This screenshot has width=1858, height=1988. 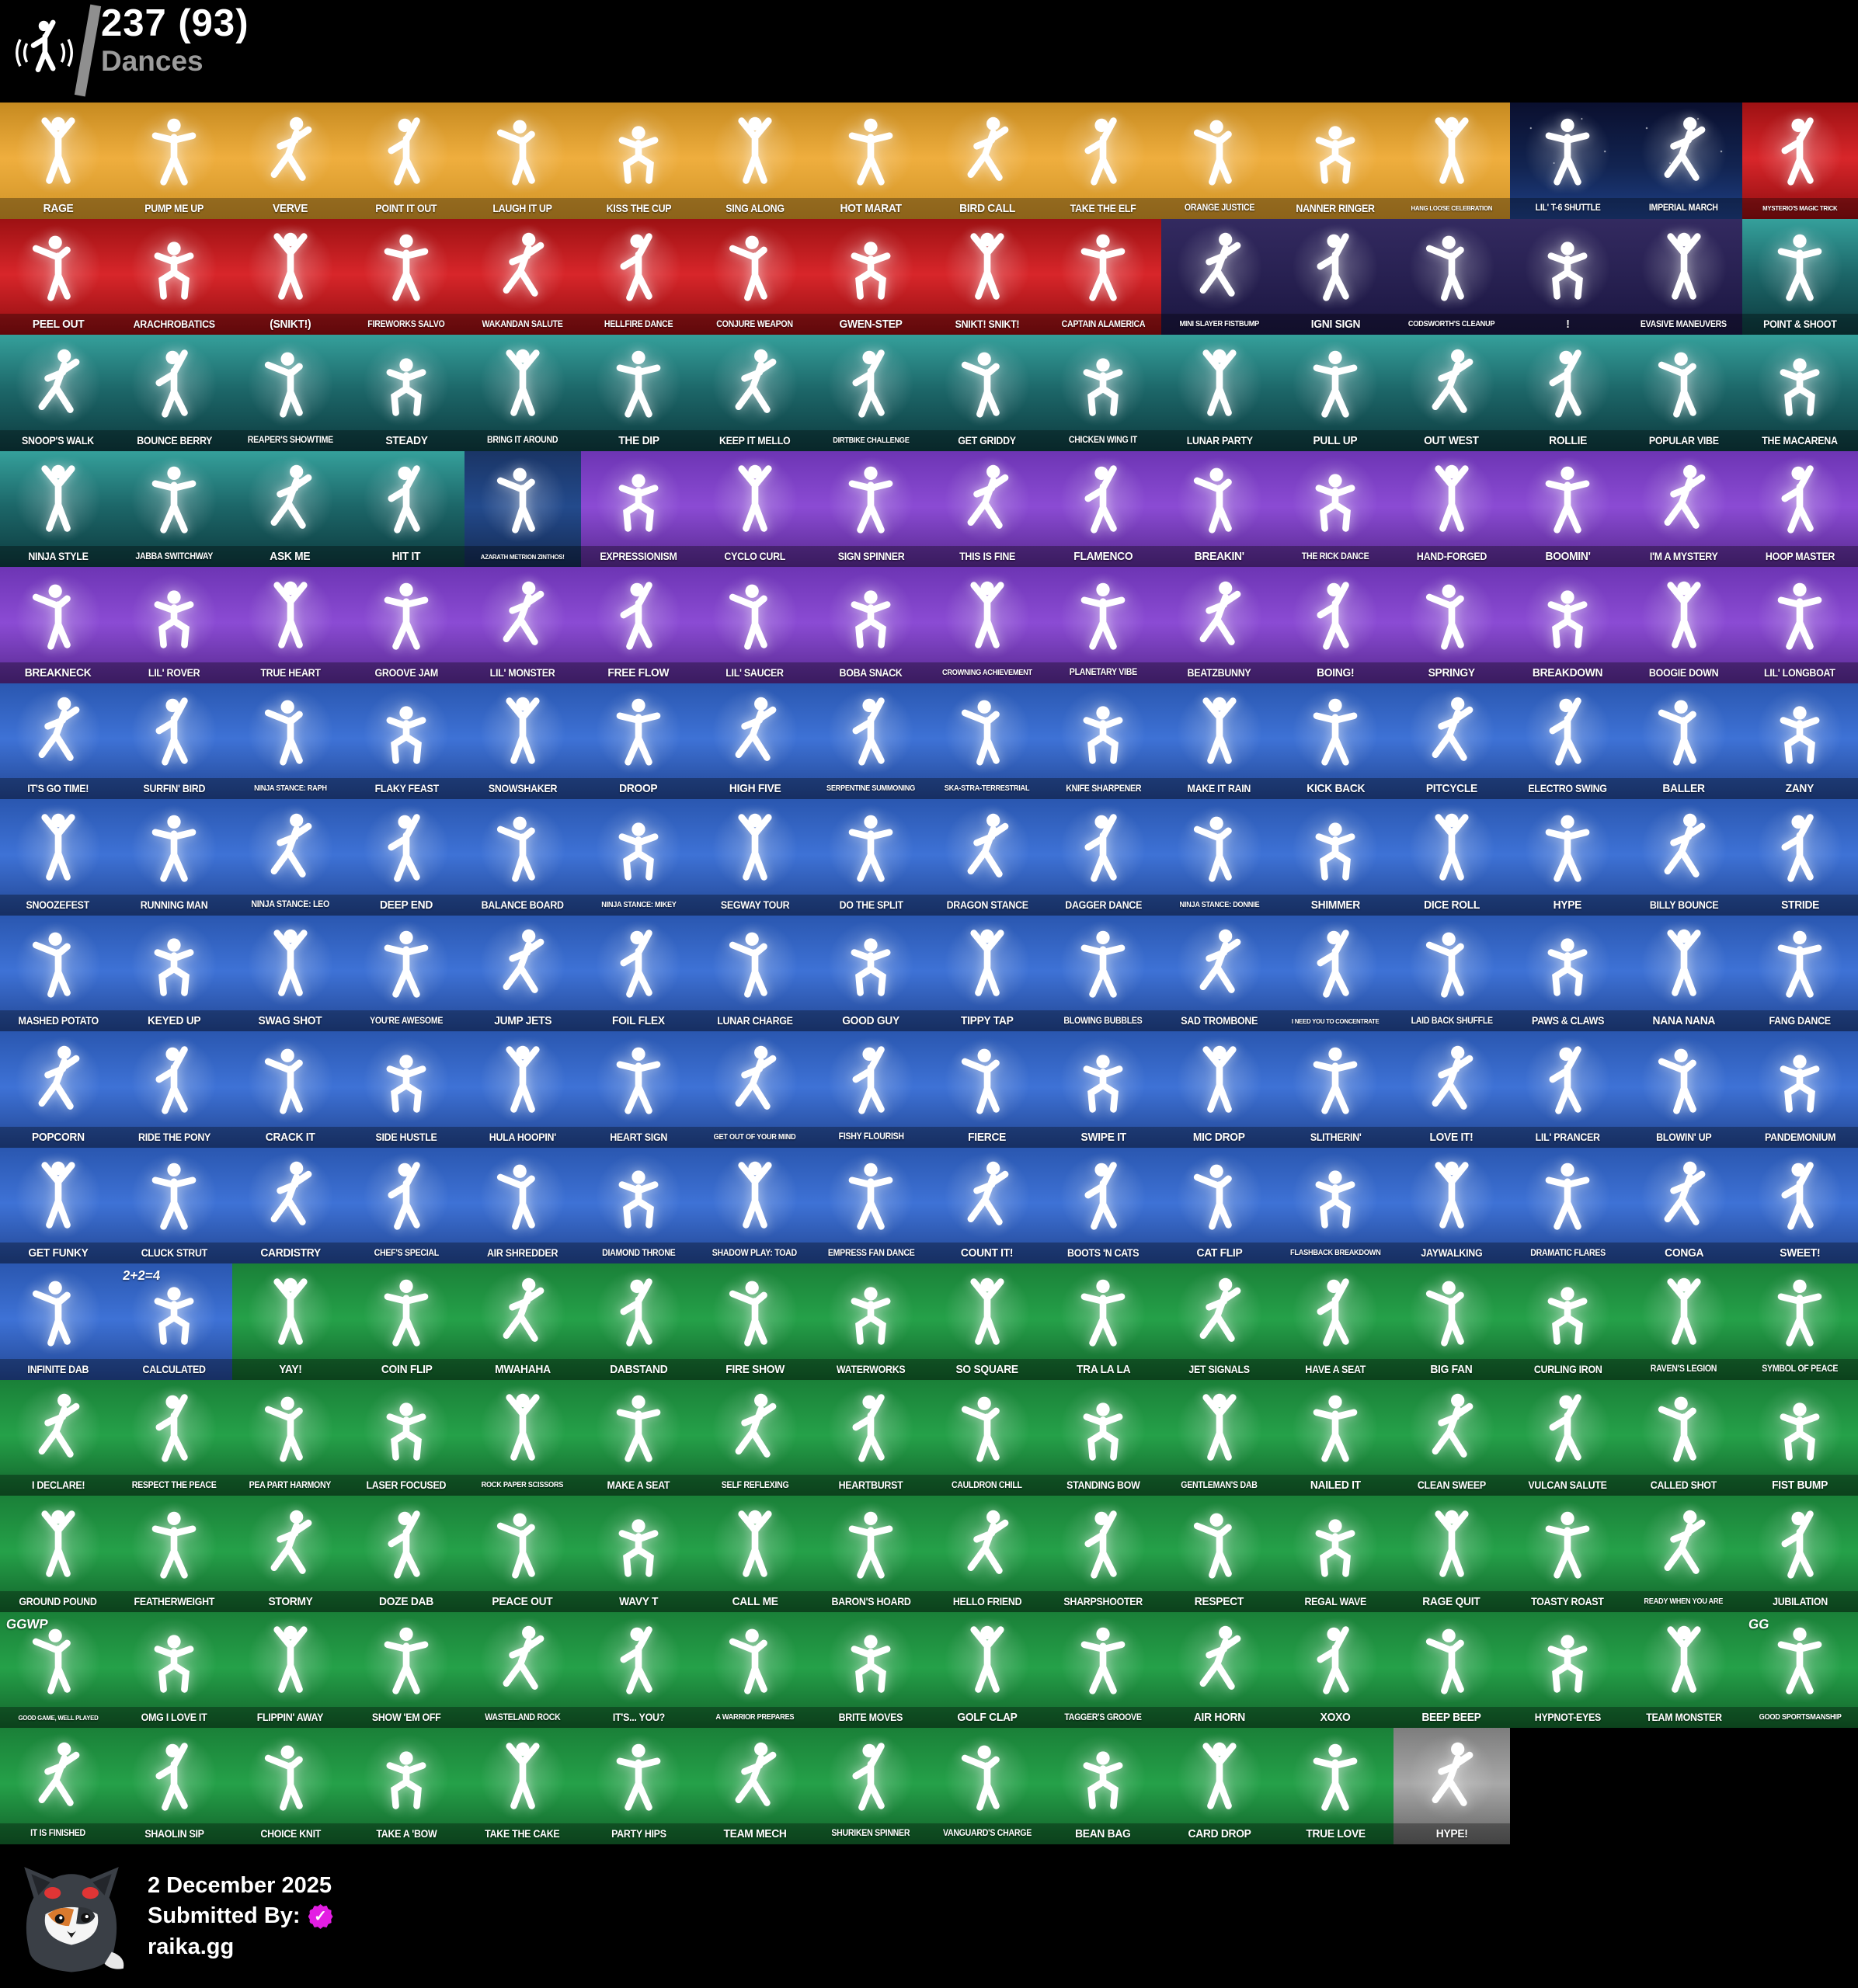 What do you see at coordinates (174, 161) in the screenshot?
I see `emote-tile: PUMP ME UP` at bounding box center [174, 161].